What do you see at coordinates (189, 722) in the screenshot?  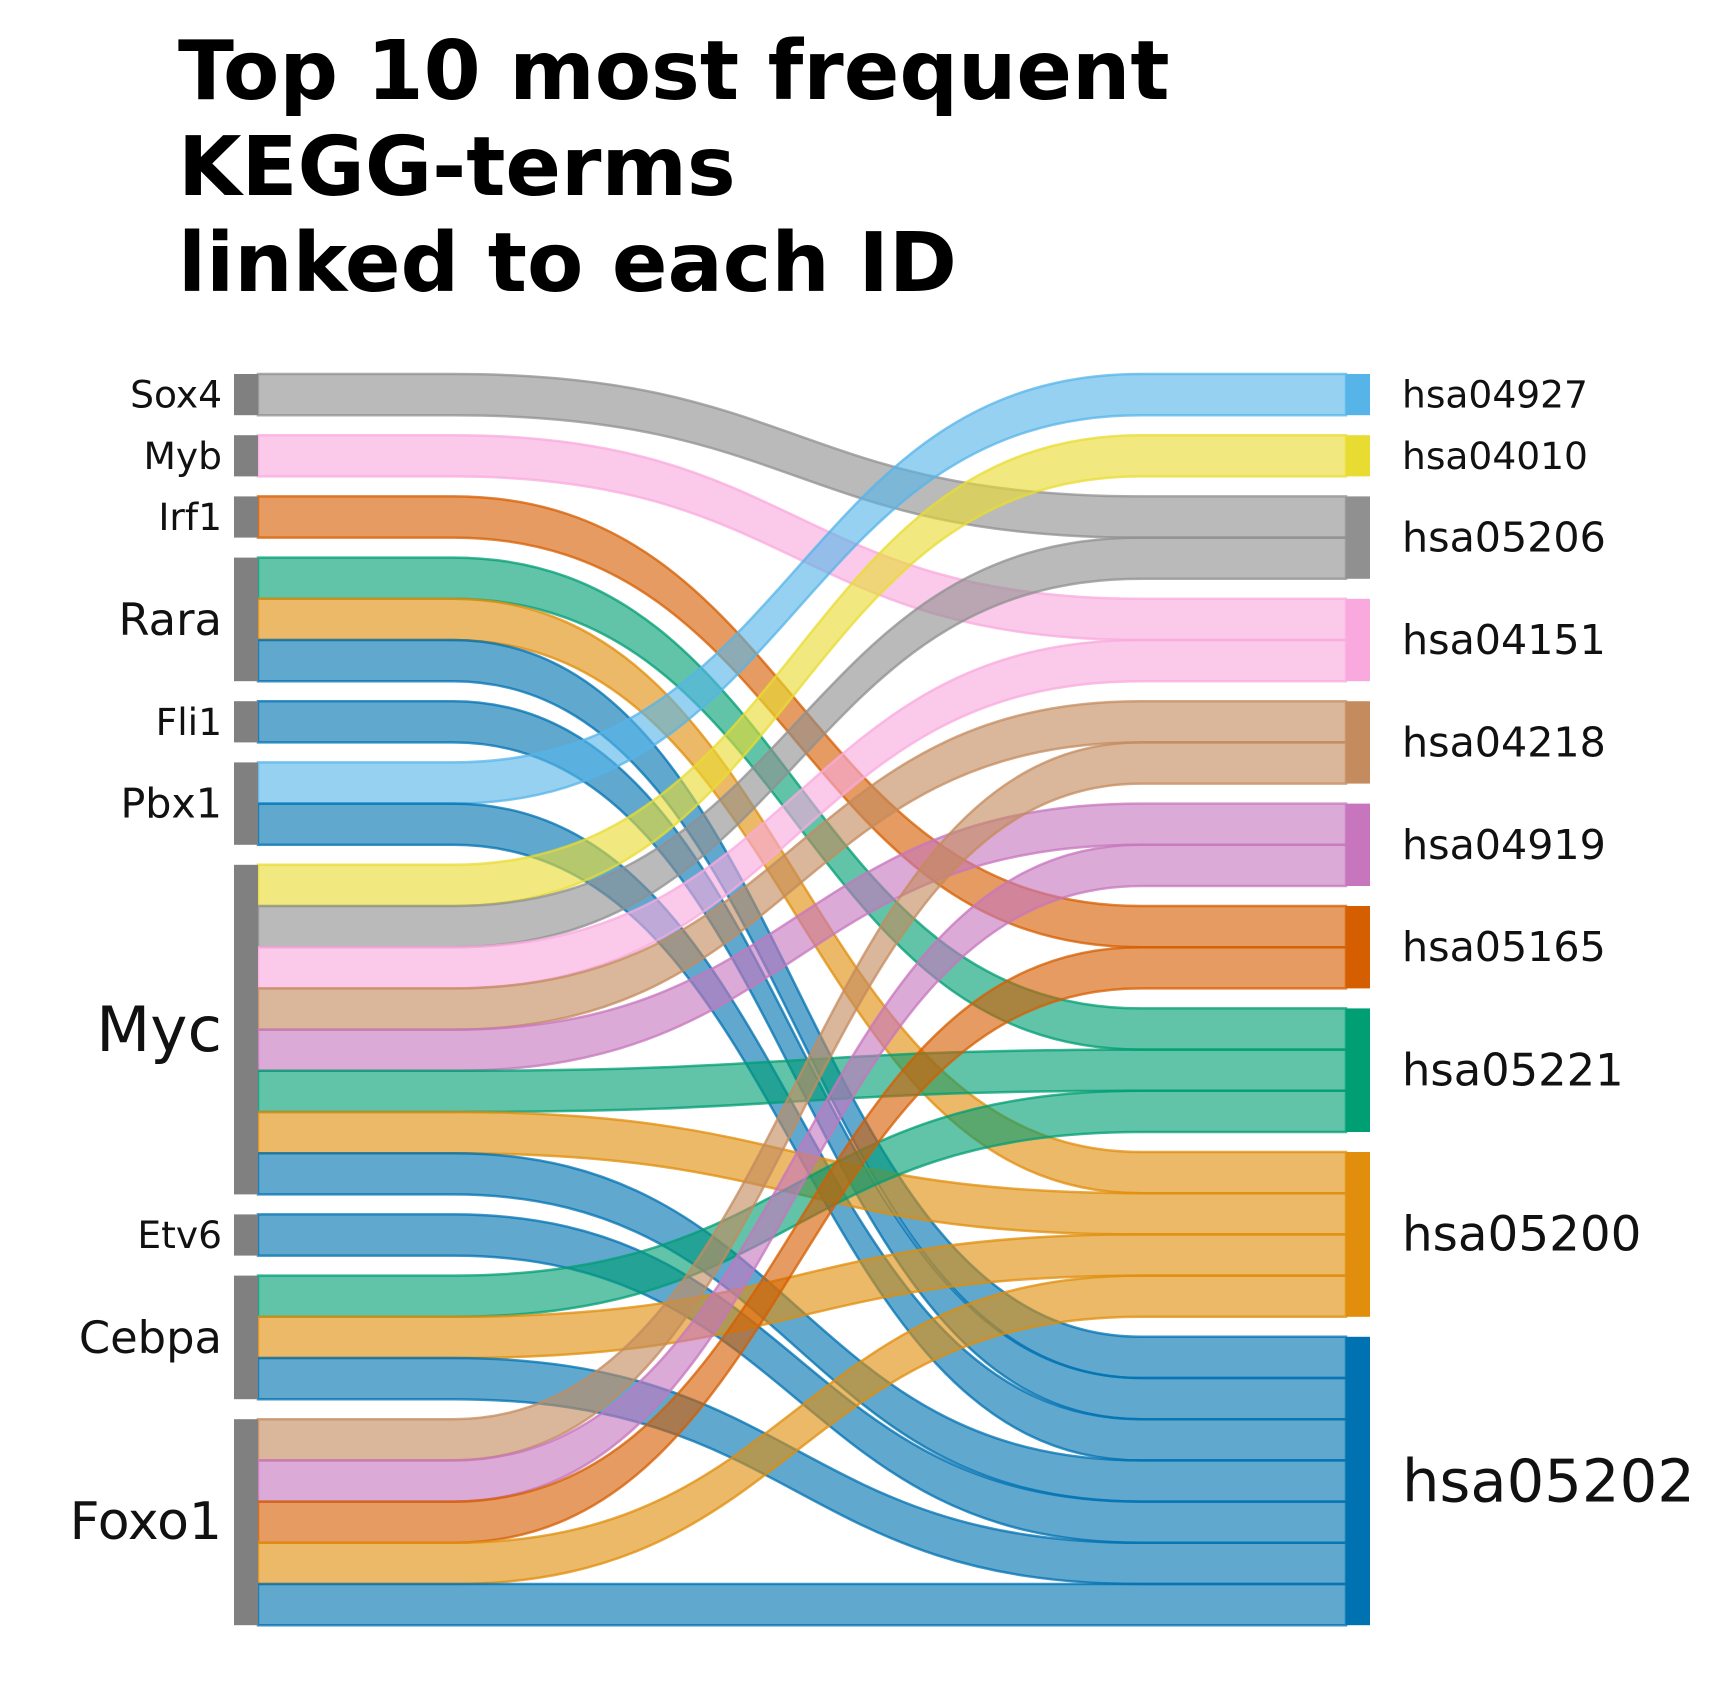 I see `node-label-fli1: Fli1` at bounding box center [189, 722].